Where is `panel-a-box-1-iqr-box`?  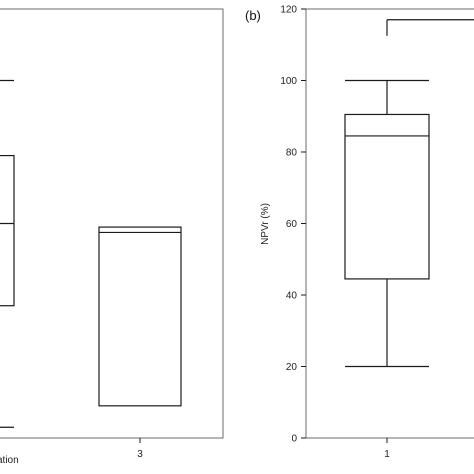
panel-a-box-1-iqr-box is located at coordinates (7, 230).